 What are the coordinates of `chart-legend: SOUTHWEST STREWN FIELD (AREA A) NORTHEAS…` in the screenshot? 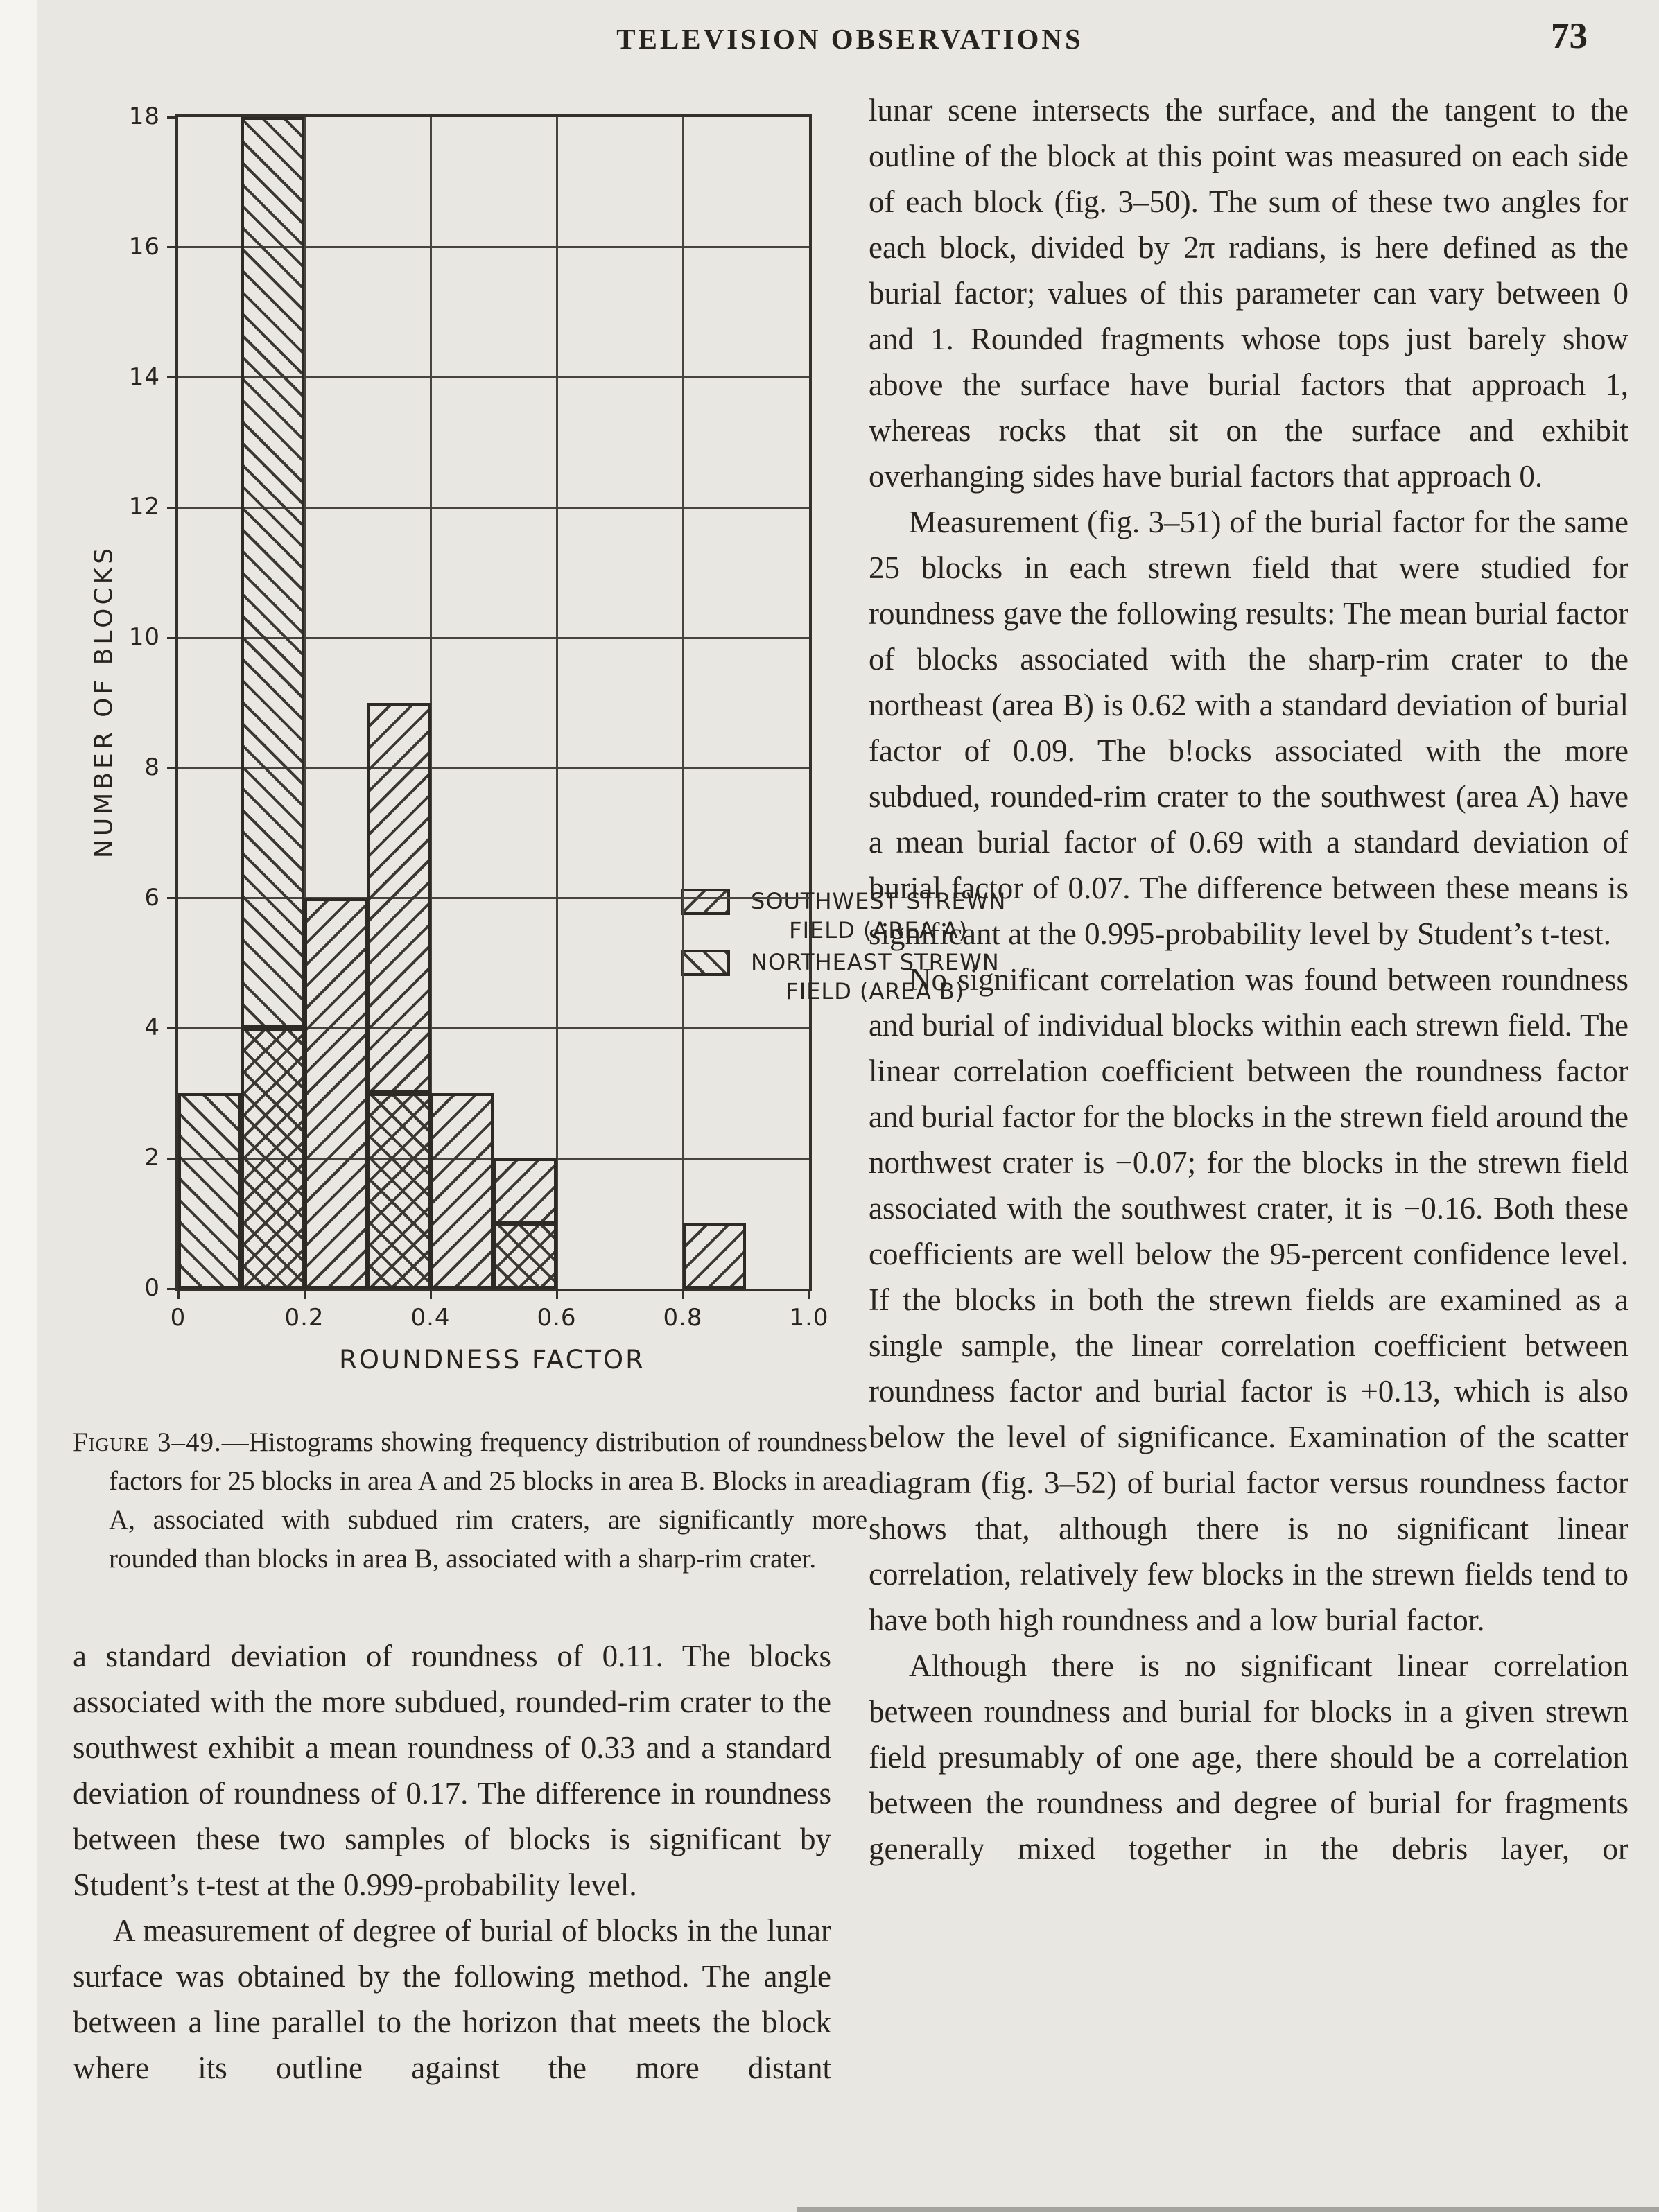 It's located at (843, 948).